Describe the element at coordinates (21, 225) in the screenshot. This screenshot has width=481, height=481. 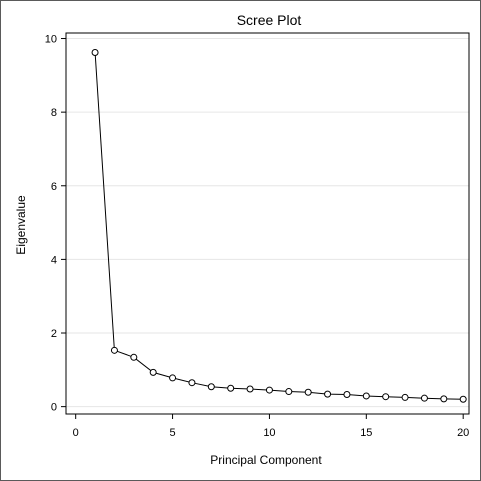
I see `y-axis-label: Eigenvalue` at that location.